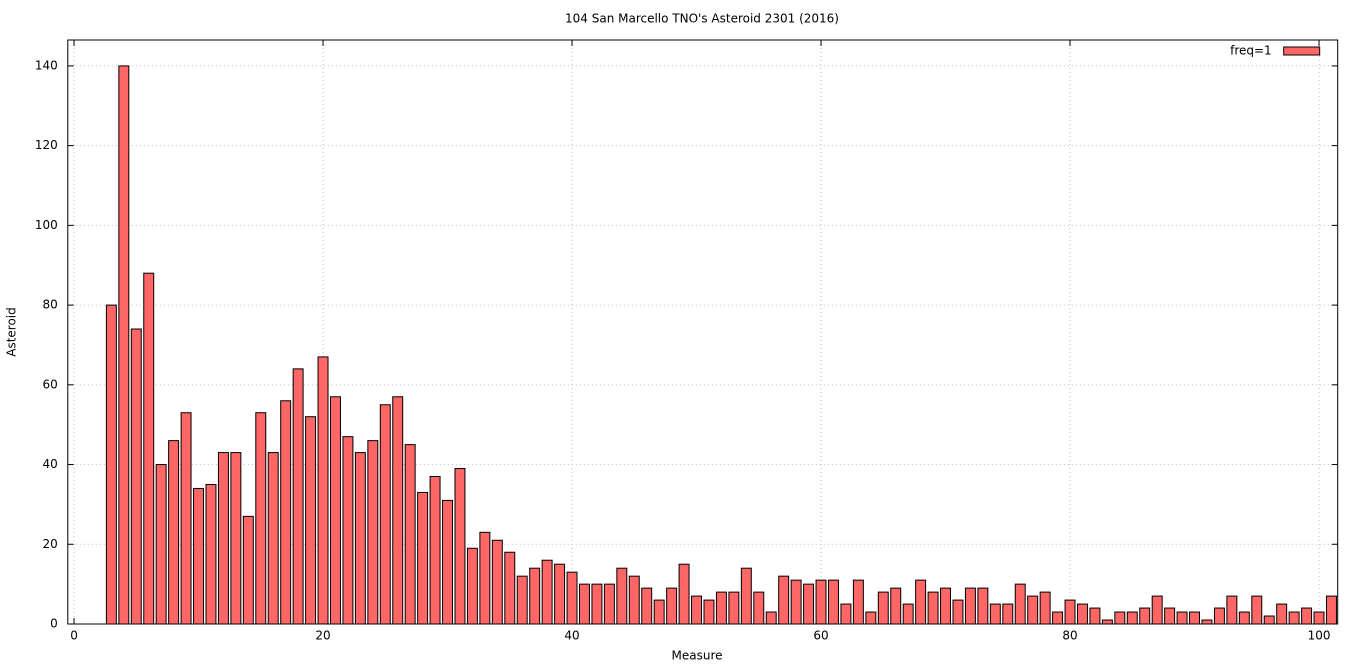 This screenshot has width=1360, height=666. What do you see at coordinates (697, 656) in the screenshot?
I see `x-axis-label: Measure` at bounding box center [697, 656].